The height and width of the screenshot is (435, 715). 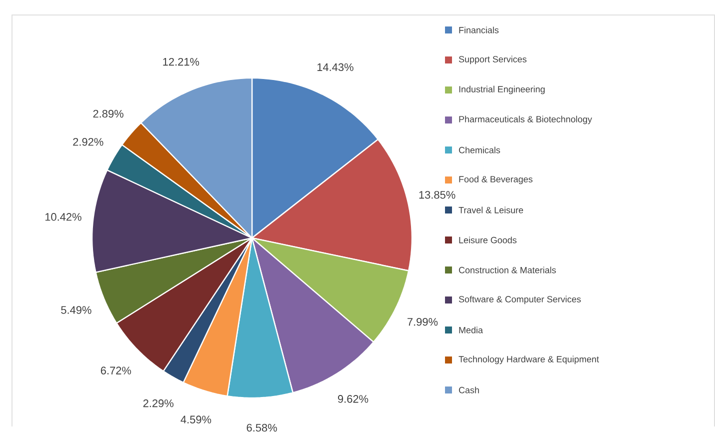 I want to click on legend-label: Financials, so click(x=479, y=30).